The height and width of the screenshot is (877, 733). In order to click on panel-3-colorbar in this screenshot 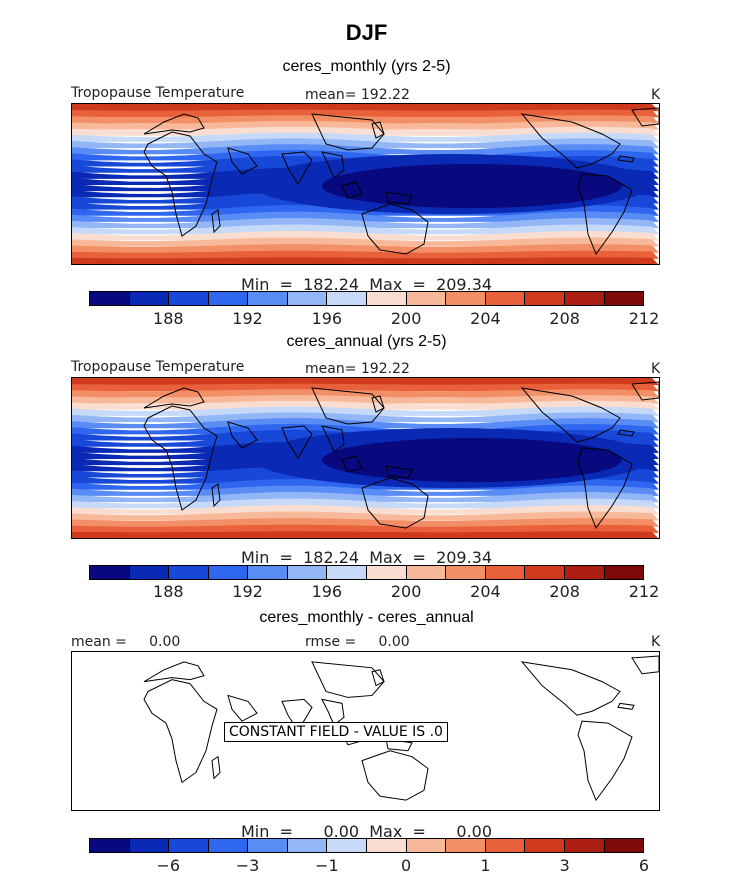, I will do `click(366, 845)`.